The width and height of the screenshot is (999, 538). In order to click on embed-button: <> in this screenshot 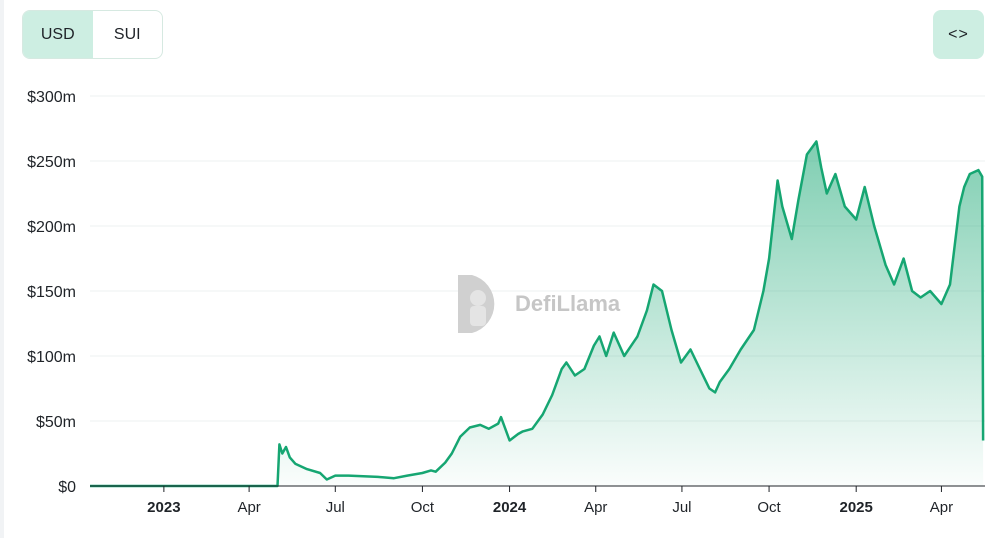, I will do `click(958, 34)`.